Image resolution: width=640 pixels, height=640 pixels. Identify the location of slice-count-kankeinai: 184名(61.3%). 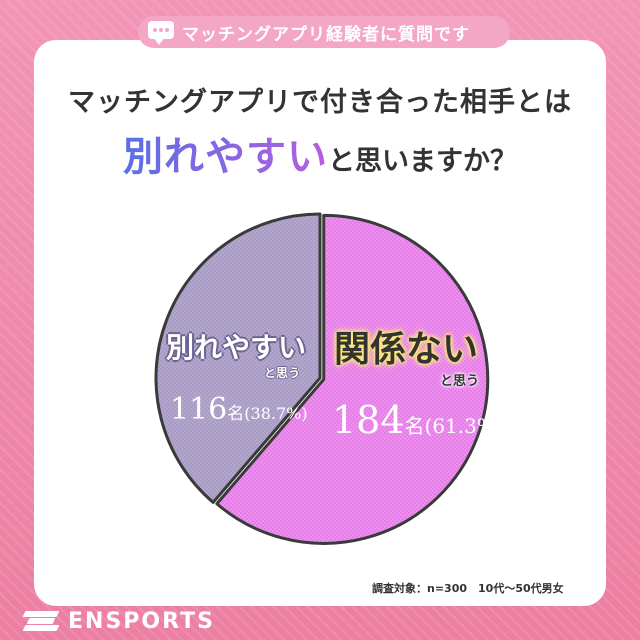
(418, 420).